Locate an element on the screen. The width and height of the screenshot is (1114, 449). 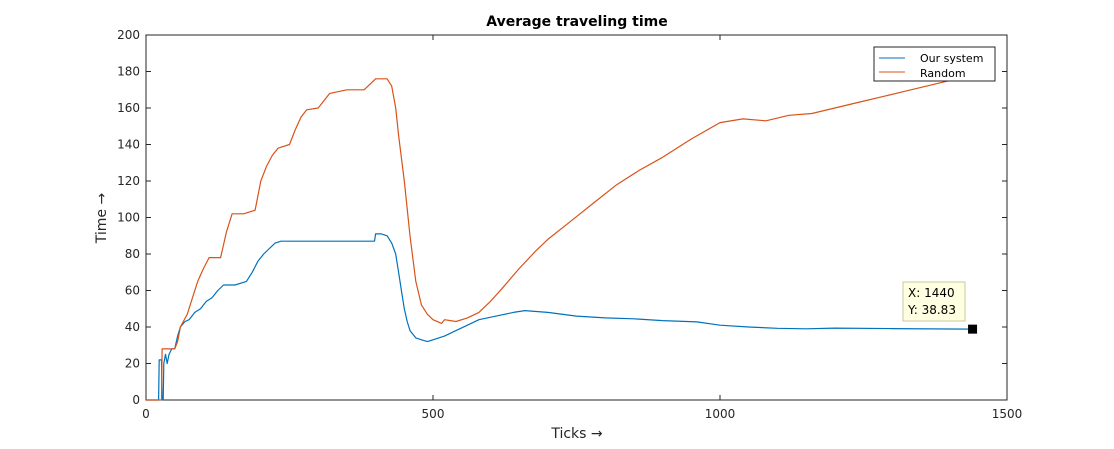
data-tip-marker is located at coordinates (973, 329).